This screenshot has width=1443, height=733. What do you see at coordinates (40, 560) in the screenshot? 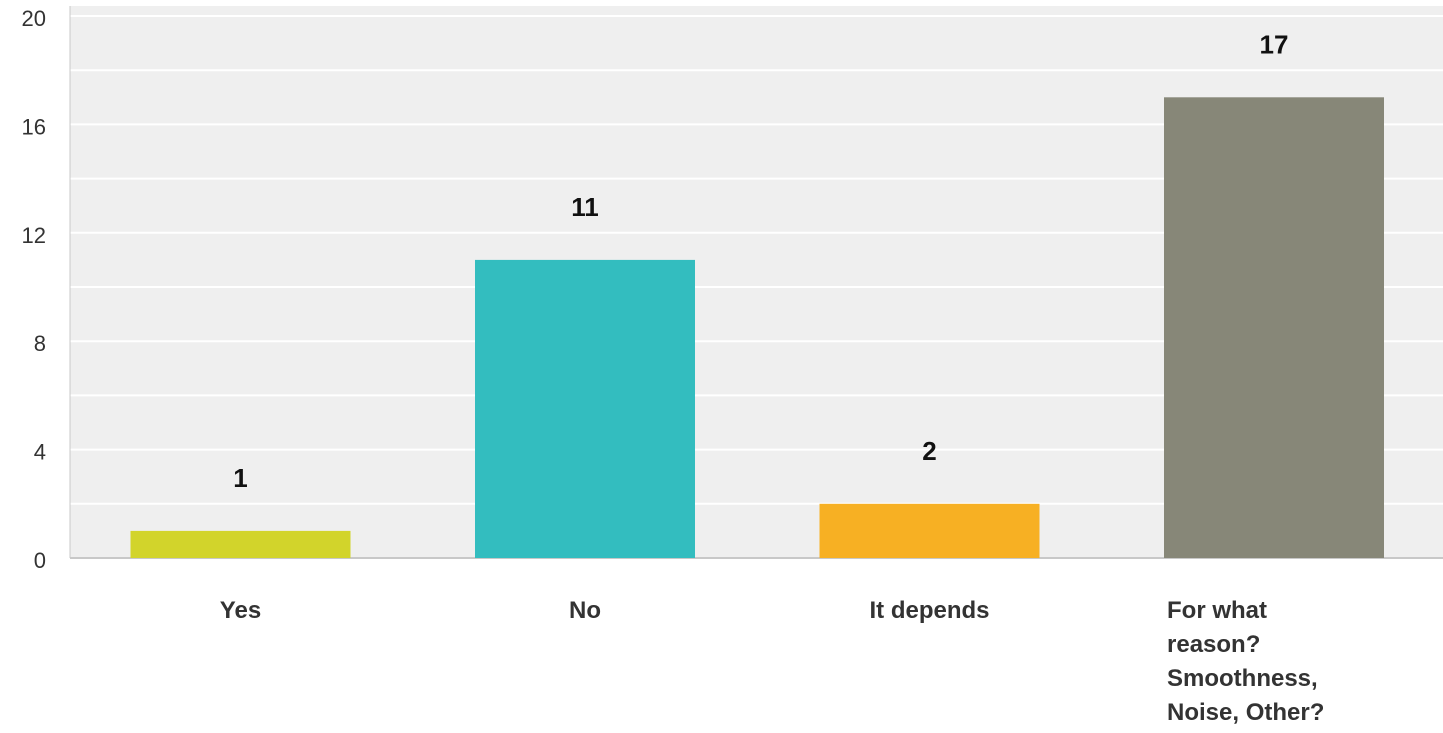
I see `y-tick-label: 0` at bounding box center [40, 560].